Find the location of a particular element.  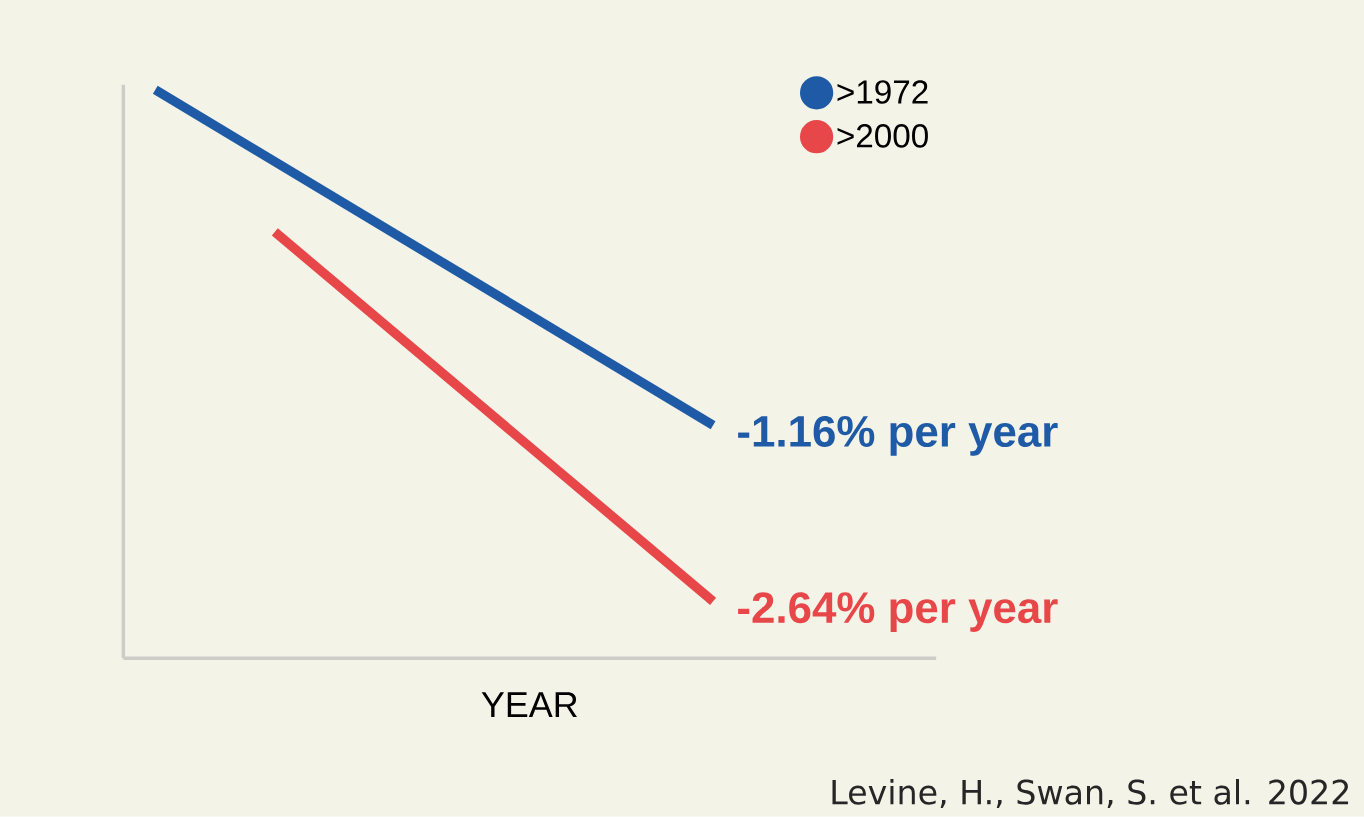

text: Levine, H., Swan, S. et al. 2022 is located at coordinates (1090, 794).